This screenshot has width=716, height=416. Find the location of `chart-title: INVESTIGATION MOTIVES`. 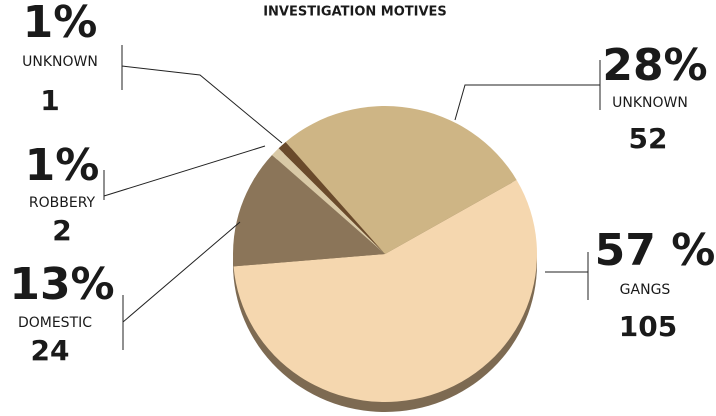

chart-title: INVESTIGATION MOTIVES is located at coordinates (355, 12).